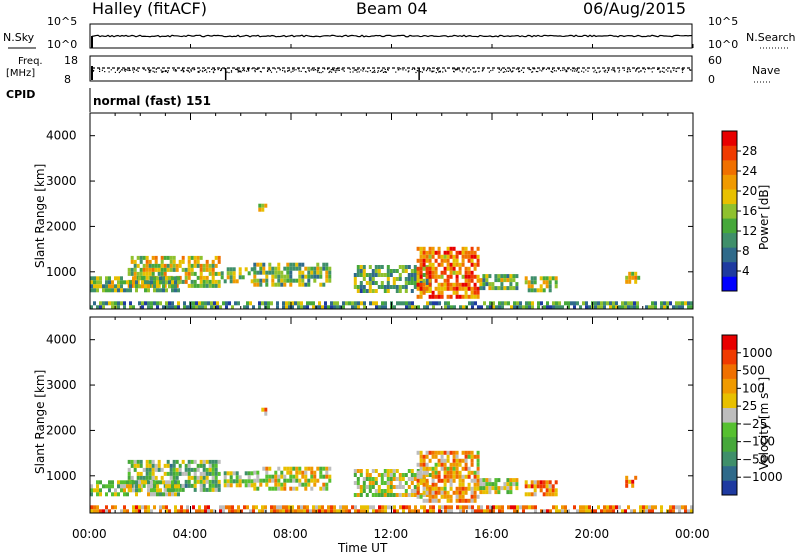 The image size is (800, 554). I want to click on mhz-label: [MHz], so click(20, 73).